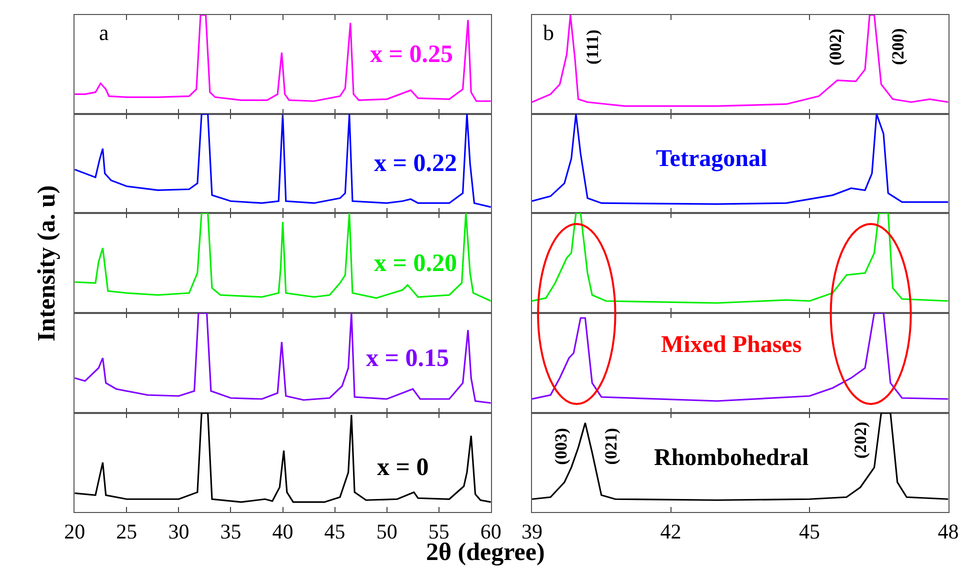 The height and width of the screenshot is (581, 971). Describe the element at coordinates (712, 159) in the screenshot. I see `annotation: Tetragonal` at that location.